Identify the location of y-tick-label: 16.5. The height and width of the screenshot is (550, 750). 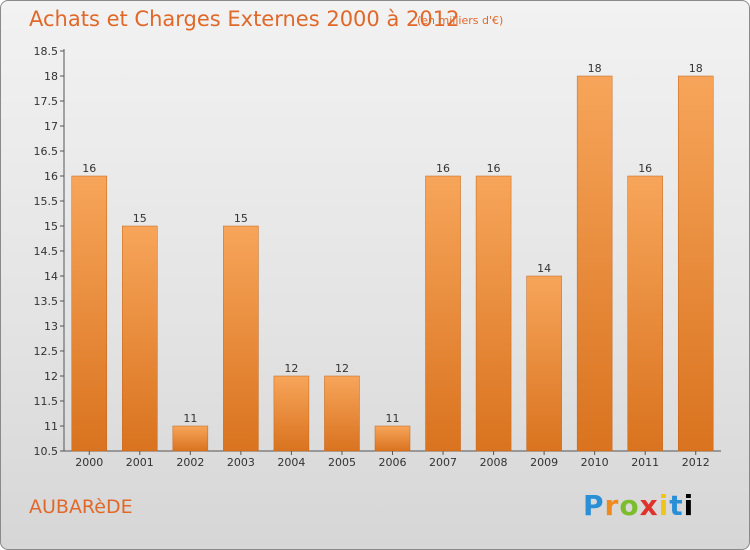
(46, 151).